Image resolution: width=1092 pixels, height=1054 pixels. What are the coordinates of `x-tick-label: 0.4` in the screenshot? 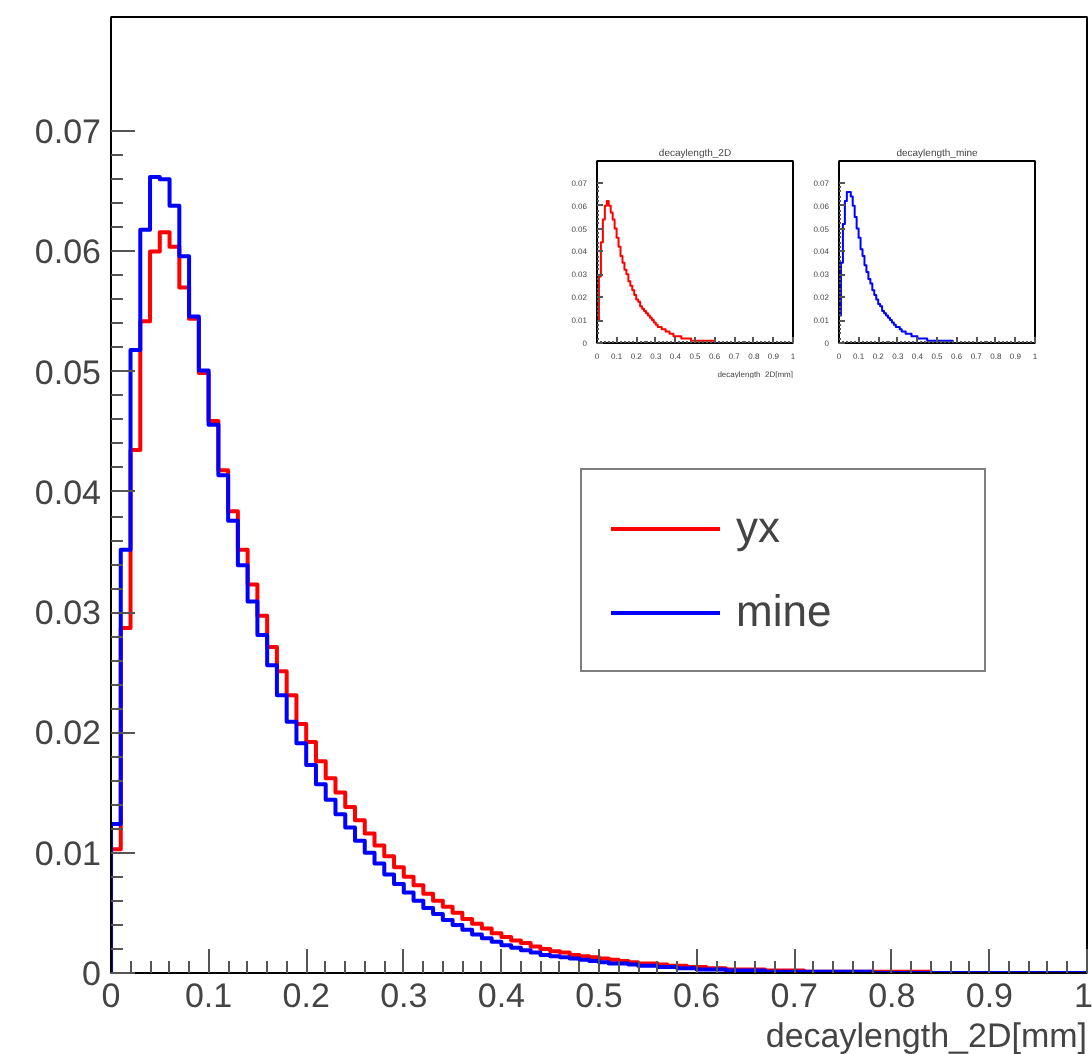 It's located at (501, 996).